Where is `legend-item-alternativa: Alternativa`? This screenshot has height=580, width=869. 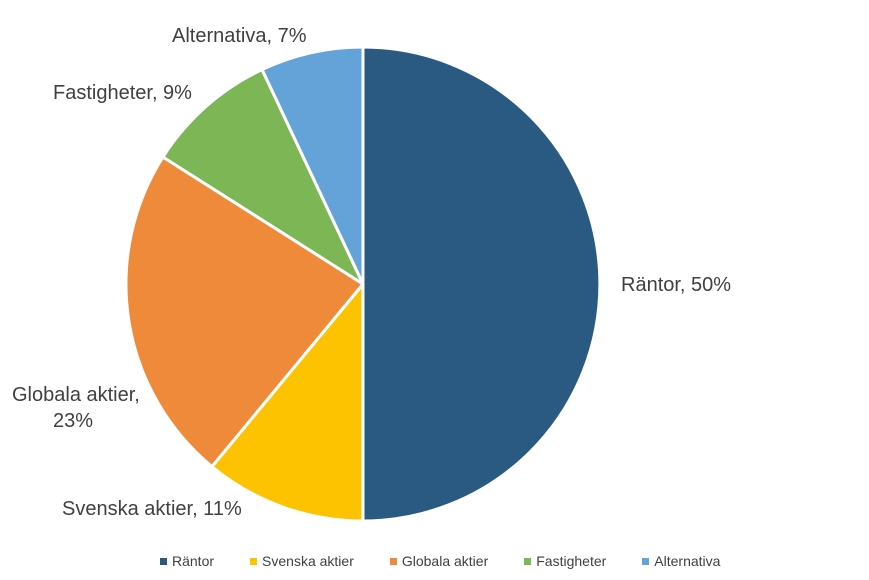
legend-item-alternativa: Alternativa is located at coordinates (681, 561).